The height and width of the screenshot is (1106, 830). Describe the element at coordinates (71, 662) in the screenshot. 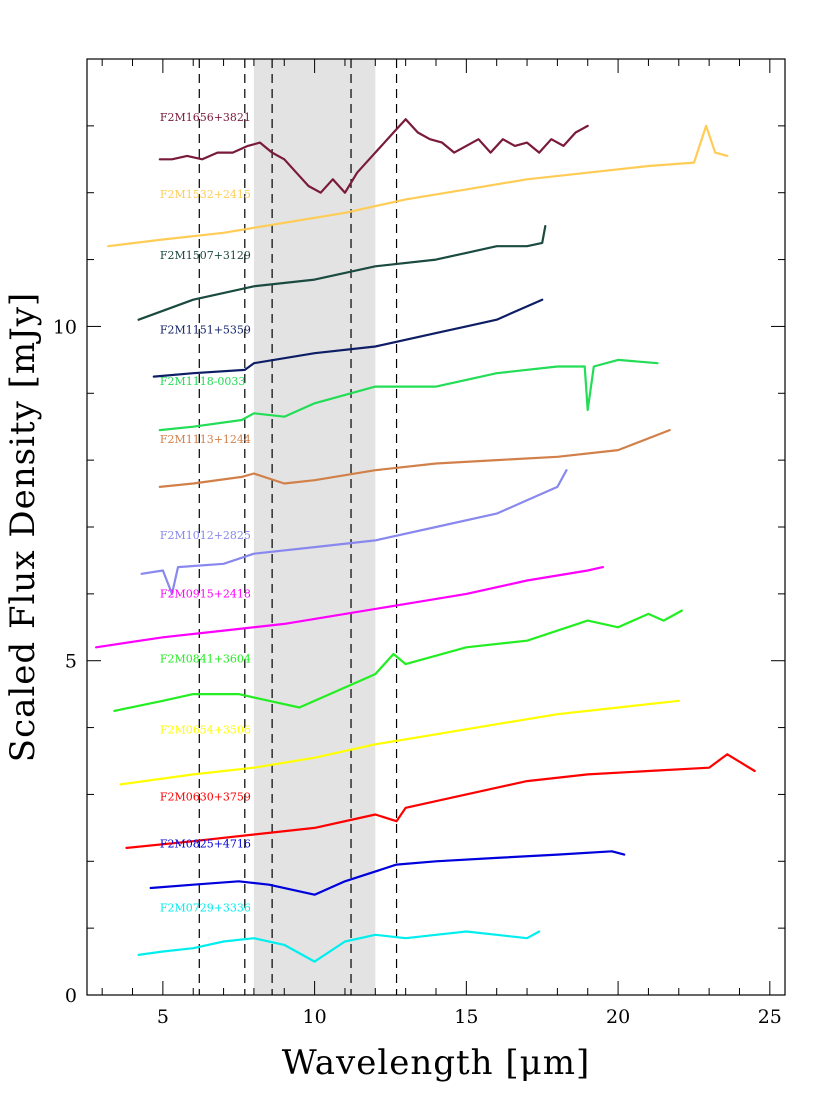

I see `y-tick-label: 5` at that location.